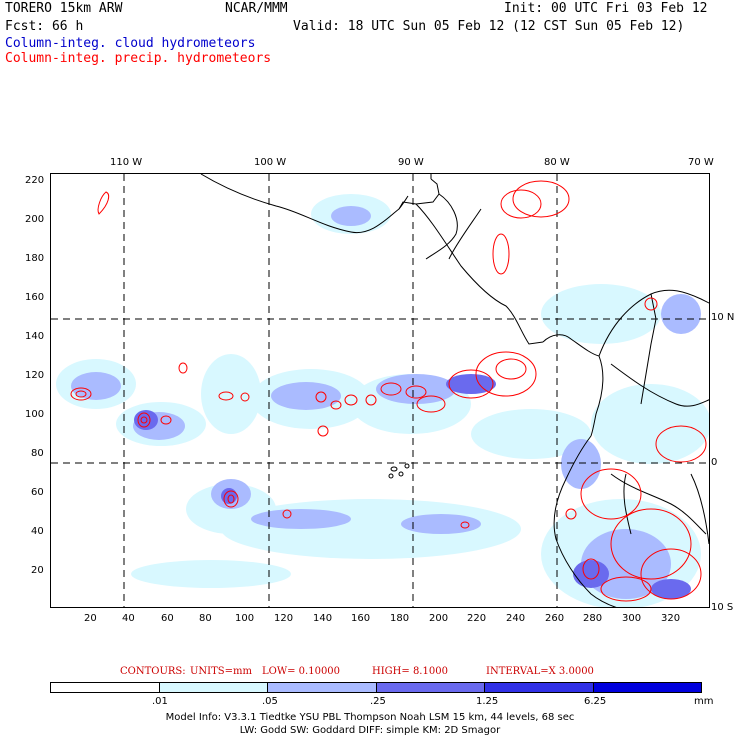 This screenshot has height=740, width=740. What do you see at coordinates (487, 701) in the screenshot?
I see `colorbar-label: 1.25` at bounding box center [487, 701].